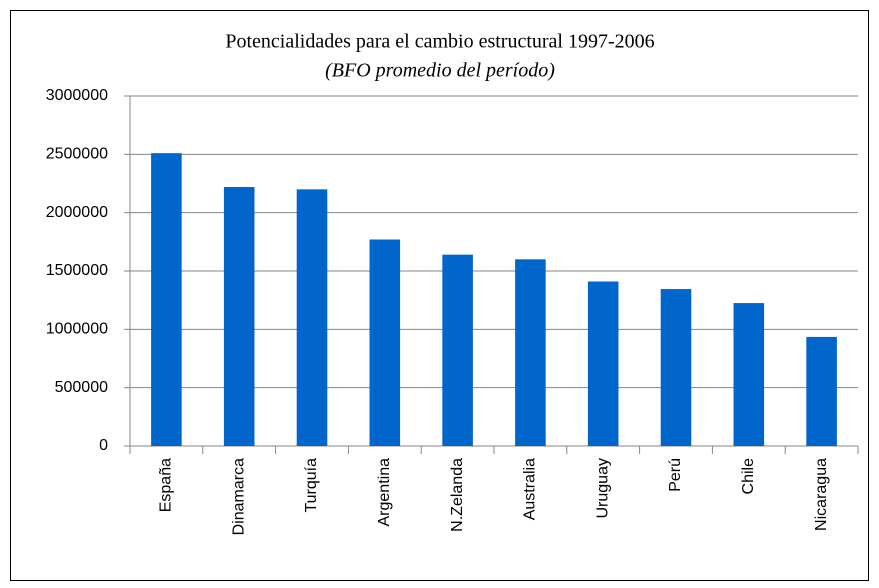 This screenshot has height=588, width=879. Describe the element at coordinates (77, 154) in the screenshot. I see `y-tick-label: 2500000` at that location.